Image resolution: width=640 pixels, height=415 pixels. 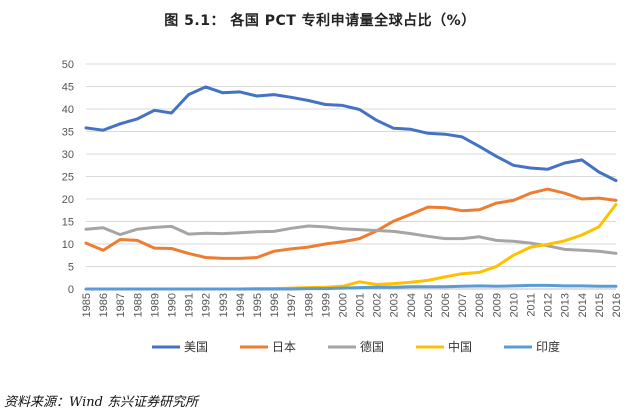 What do you see at coordinates (68, 245) in the screenshot?
I see `y-tick-label: 10` at bounding box center [68, 245].